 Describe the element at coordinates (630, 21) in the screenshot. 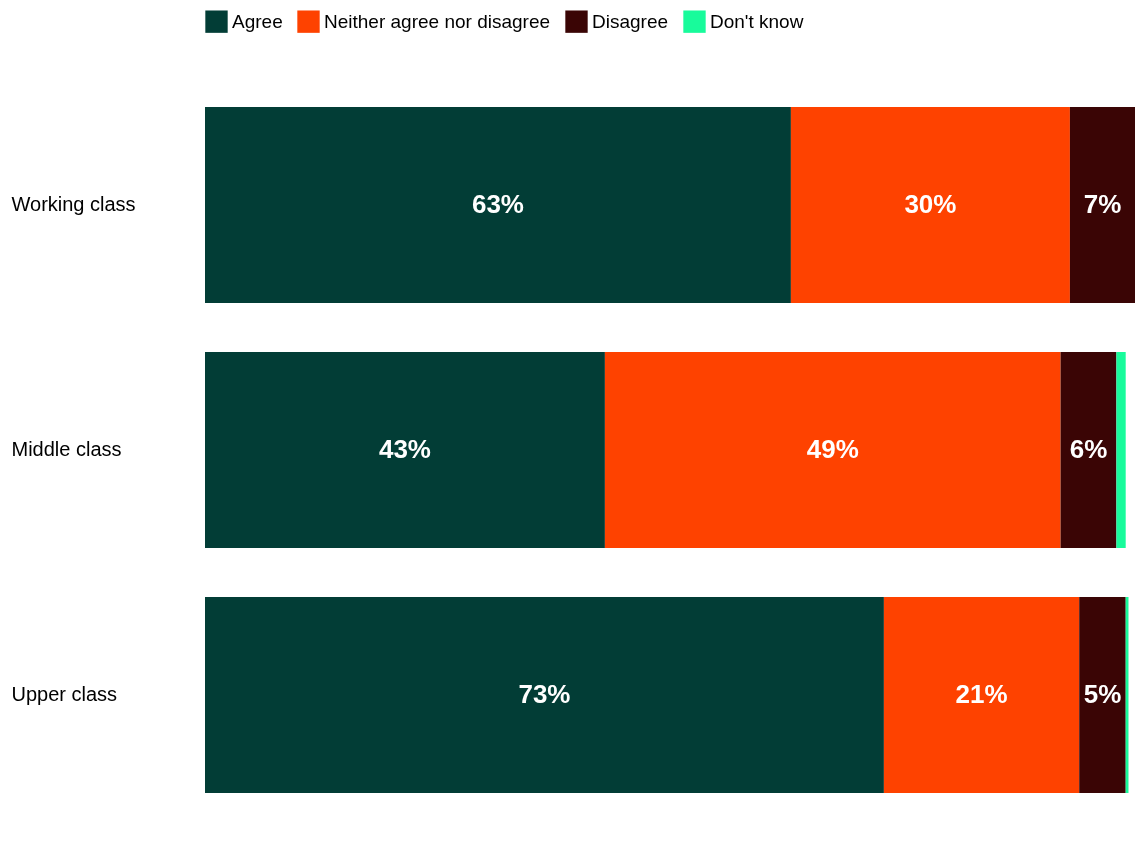

I see `legend-label: Disagree` at that location.